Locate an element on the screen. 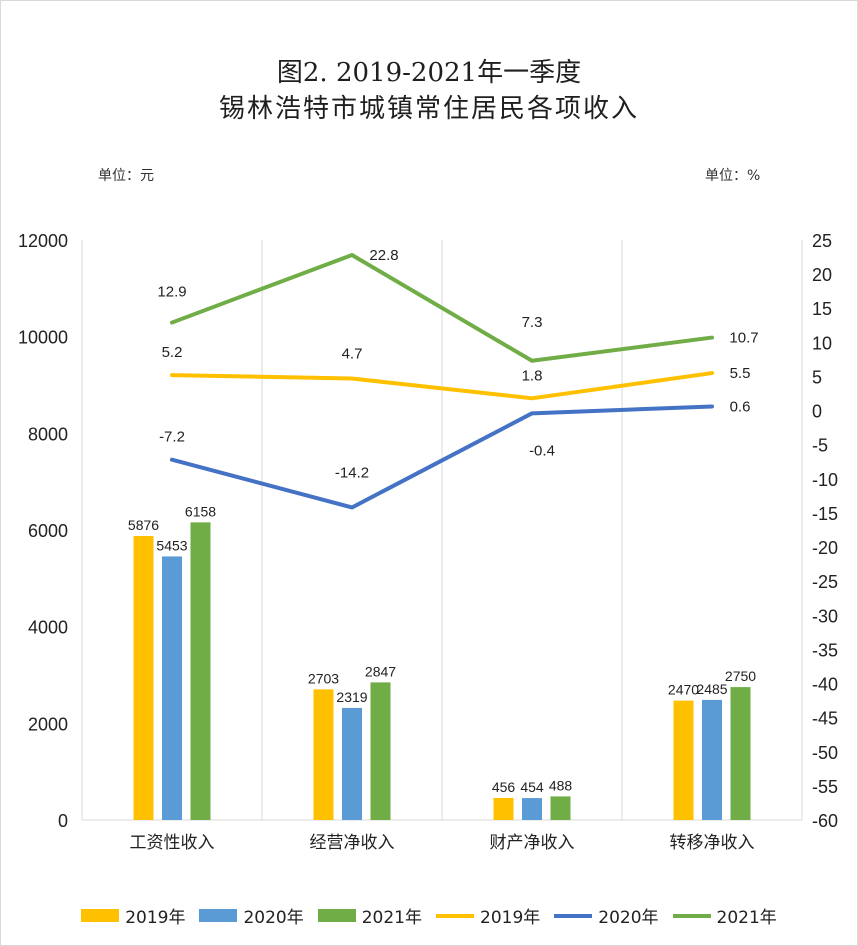 This screenshot has height=946, width=858. line-value-label: 5.5 is located at coordinates (740, 373).